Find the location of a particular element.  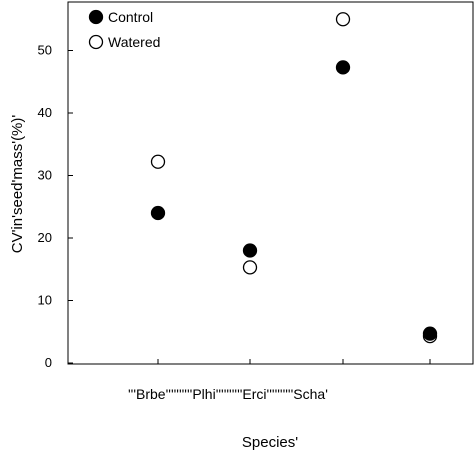

x-axis-title: Species' is located at coordinates (270, 442).